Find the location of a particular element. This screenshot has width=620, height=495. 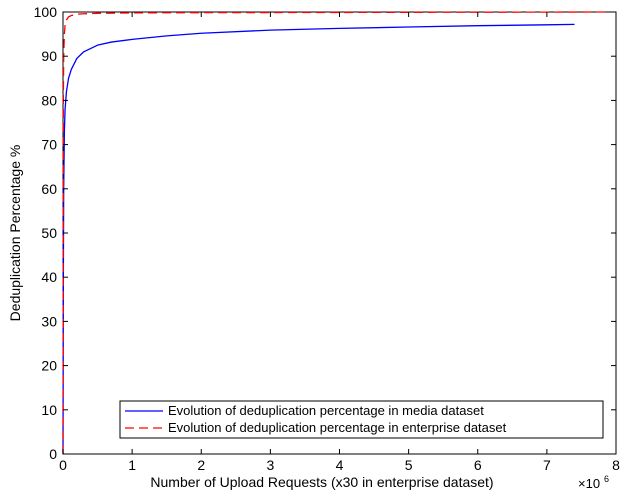

x-tick-label: 7 is located at coordinates (547, 465).